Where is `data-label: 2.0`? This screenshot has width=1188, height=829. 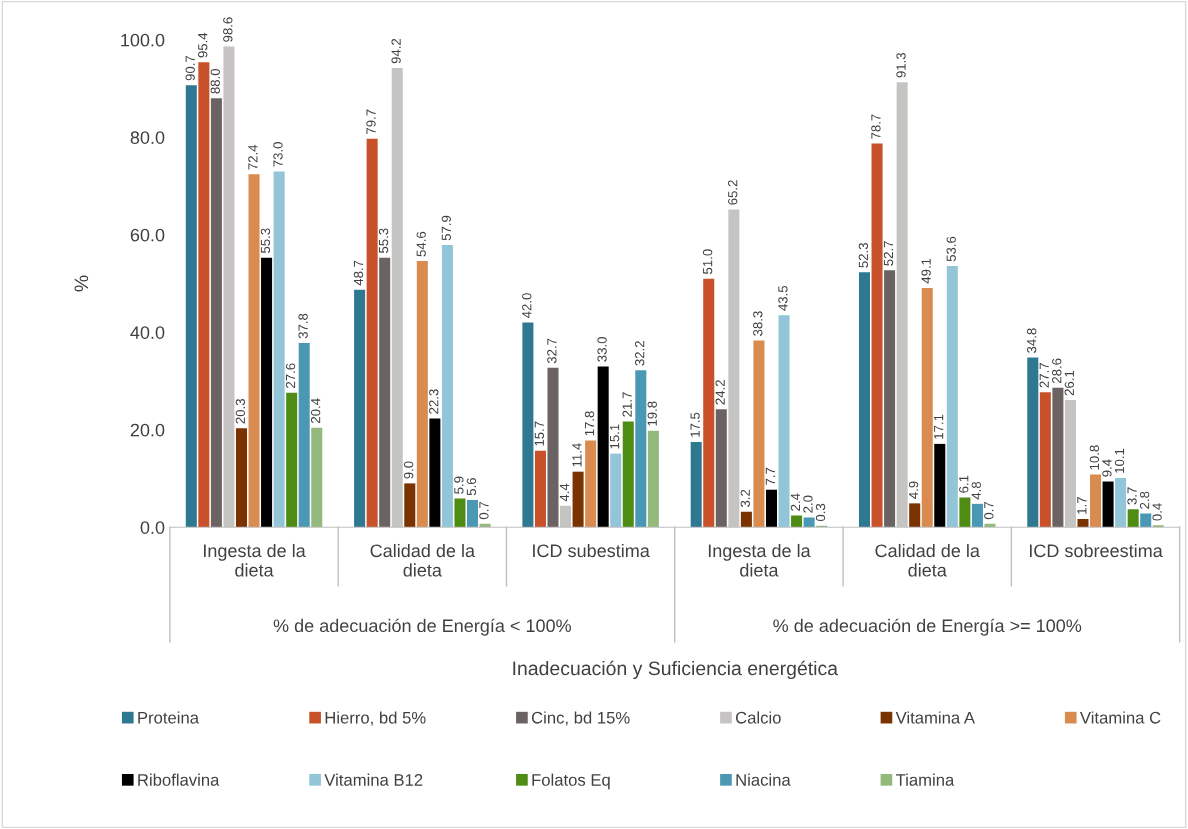
data-label: 2.0 is located at coordinates (808, 504).